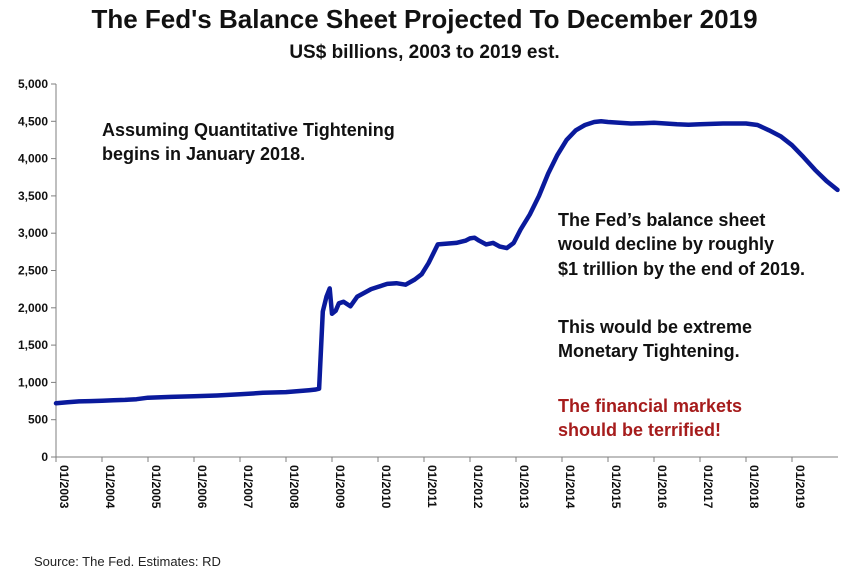  Describe the element at coordinates (386, 487) in the screenshot. I see `x-tick-label: 01/2010` at that location.